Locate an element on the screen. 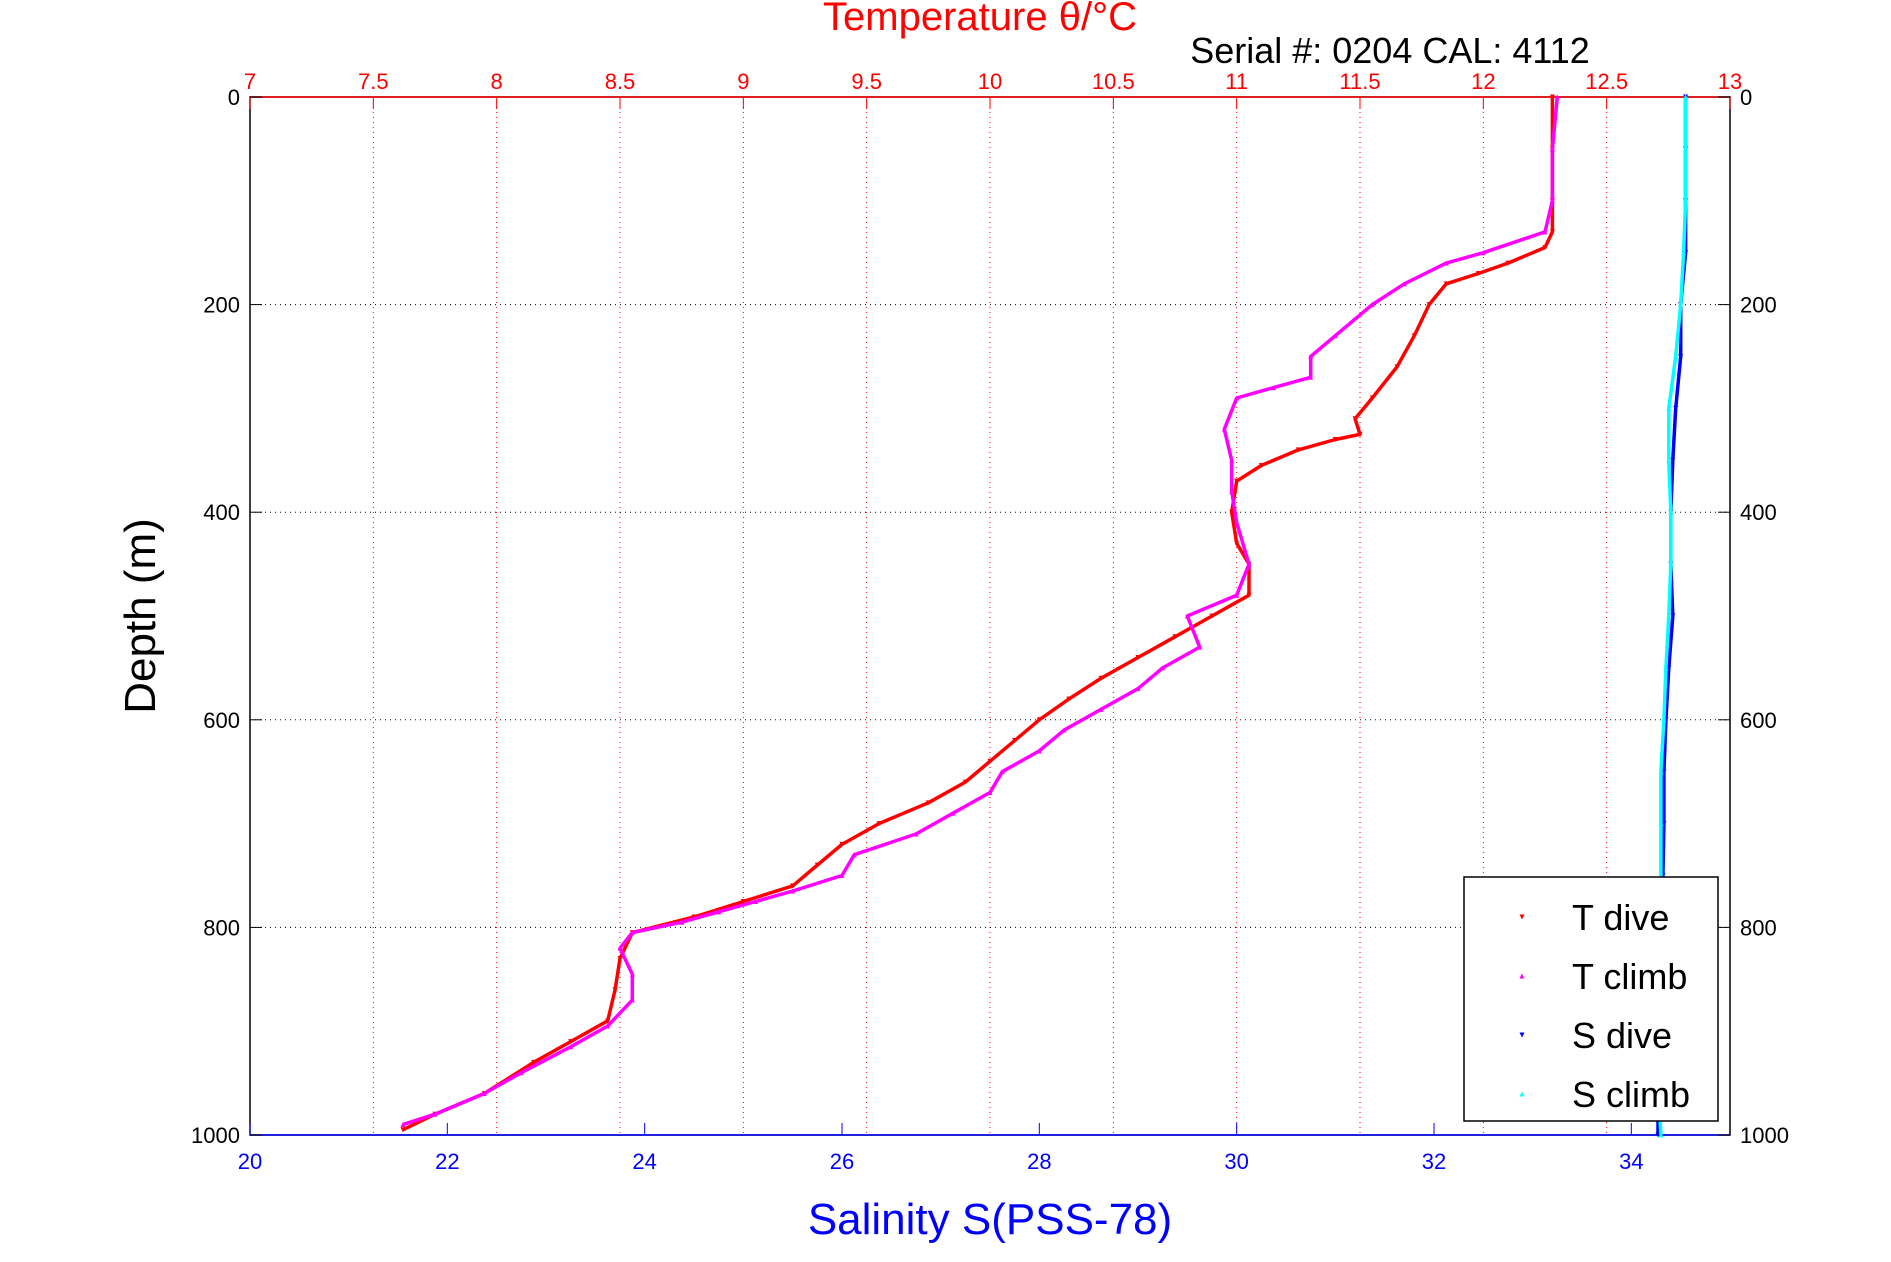 This screenshot has width=1891, height=1262. salinity-tick-label: 30 is located at coordinates (1236, 1161).